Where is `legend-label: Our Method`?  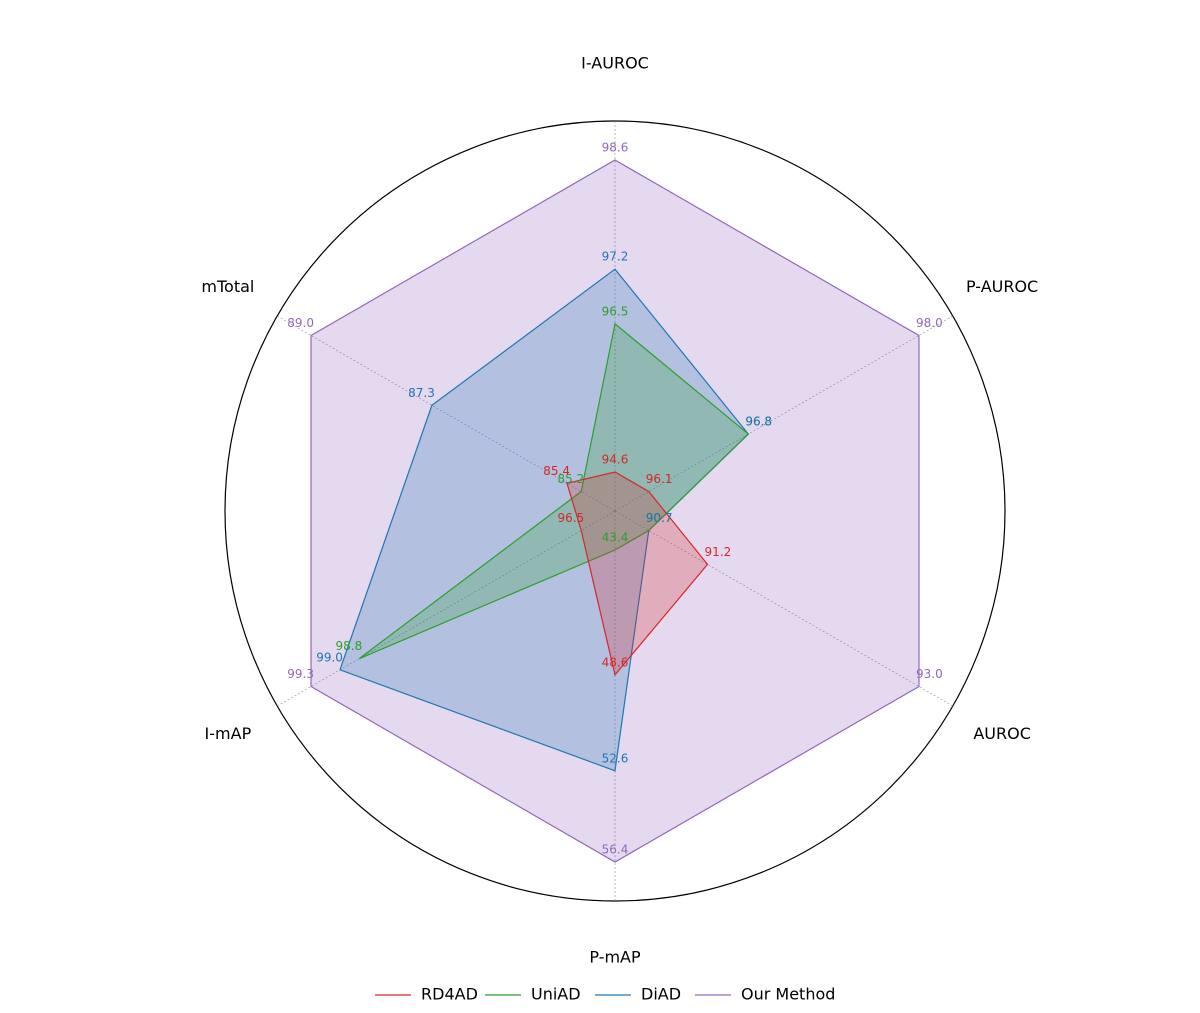
legend-label: Our Method is located at coordinates (788, 994).